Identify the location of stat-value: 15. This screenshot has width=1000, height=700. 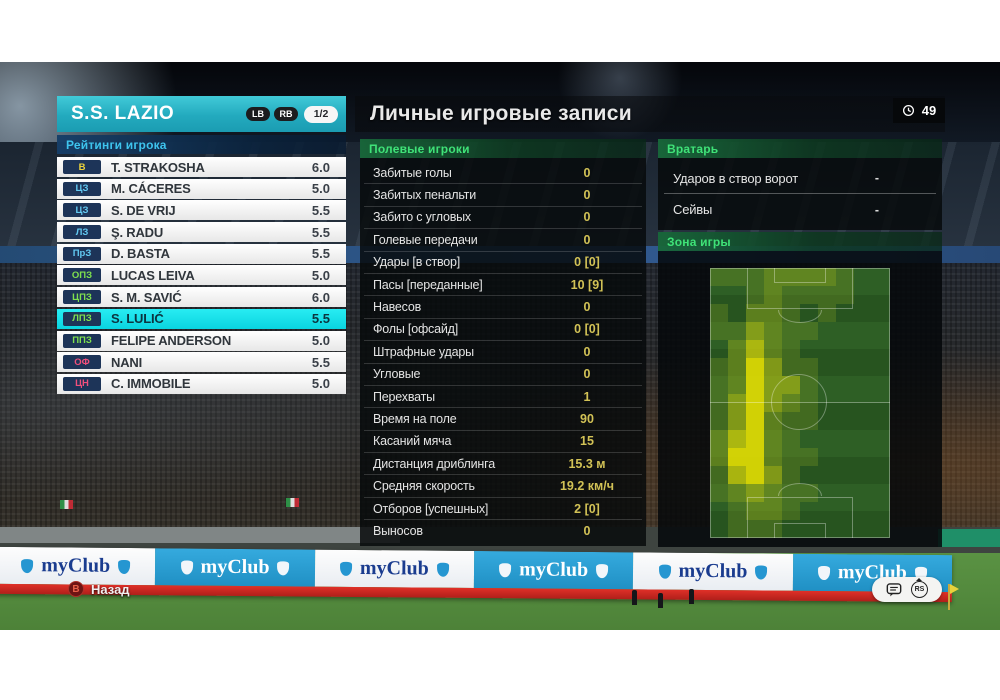
(587, 441).